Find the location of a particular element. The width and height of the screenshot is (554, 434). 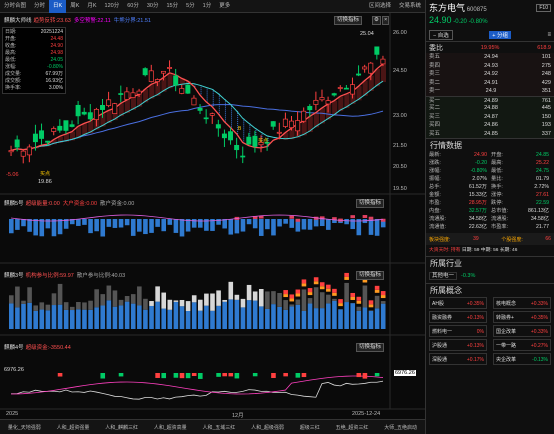

period-tab: 5分 is located at coordinates (190, 5).